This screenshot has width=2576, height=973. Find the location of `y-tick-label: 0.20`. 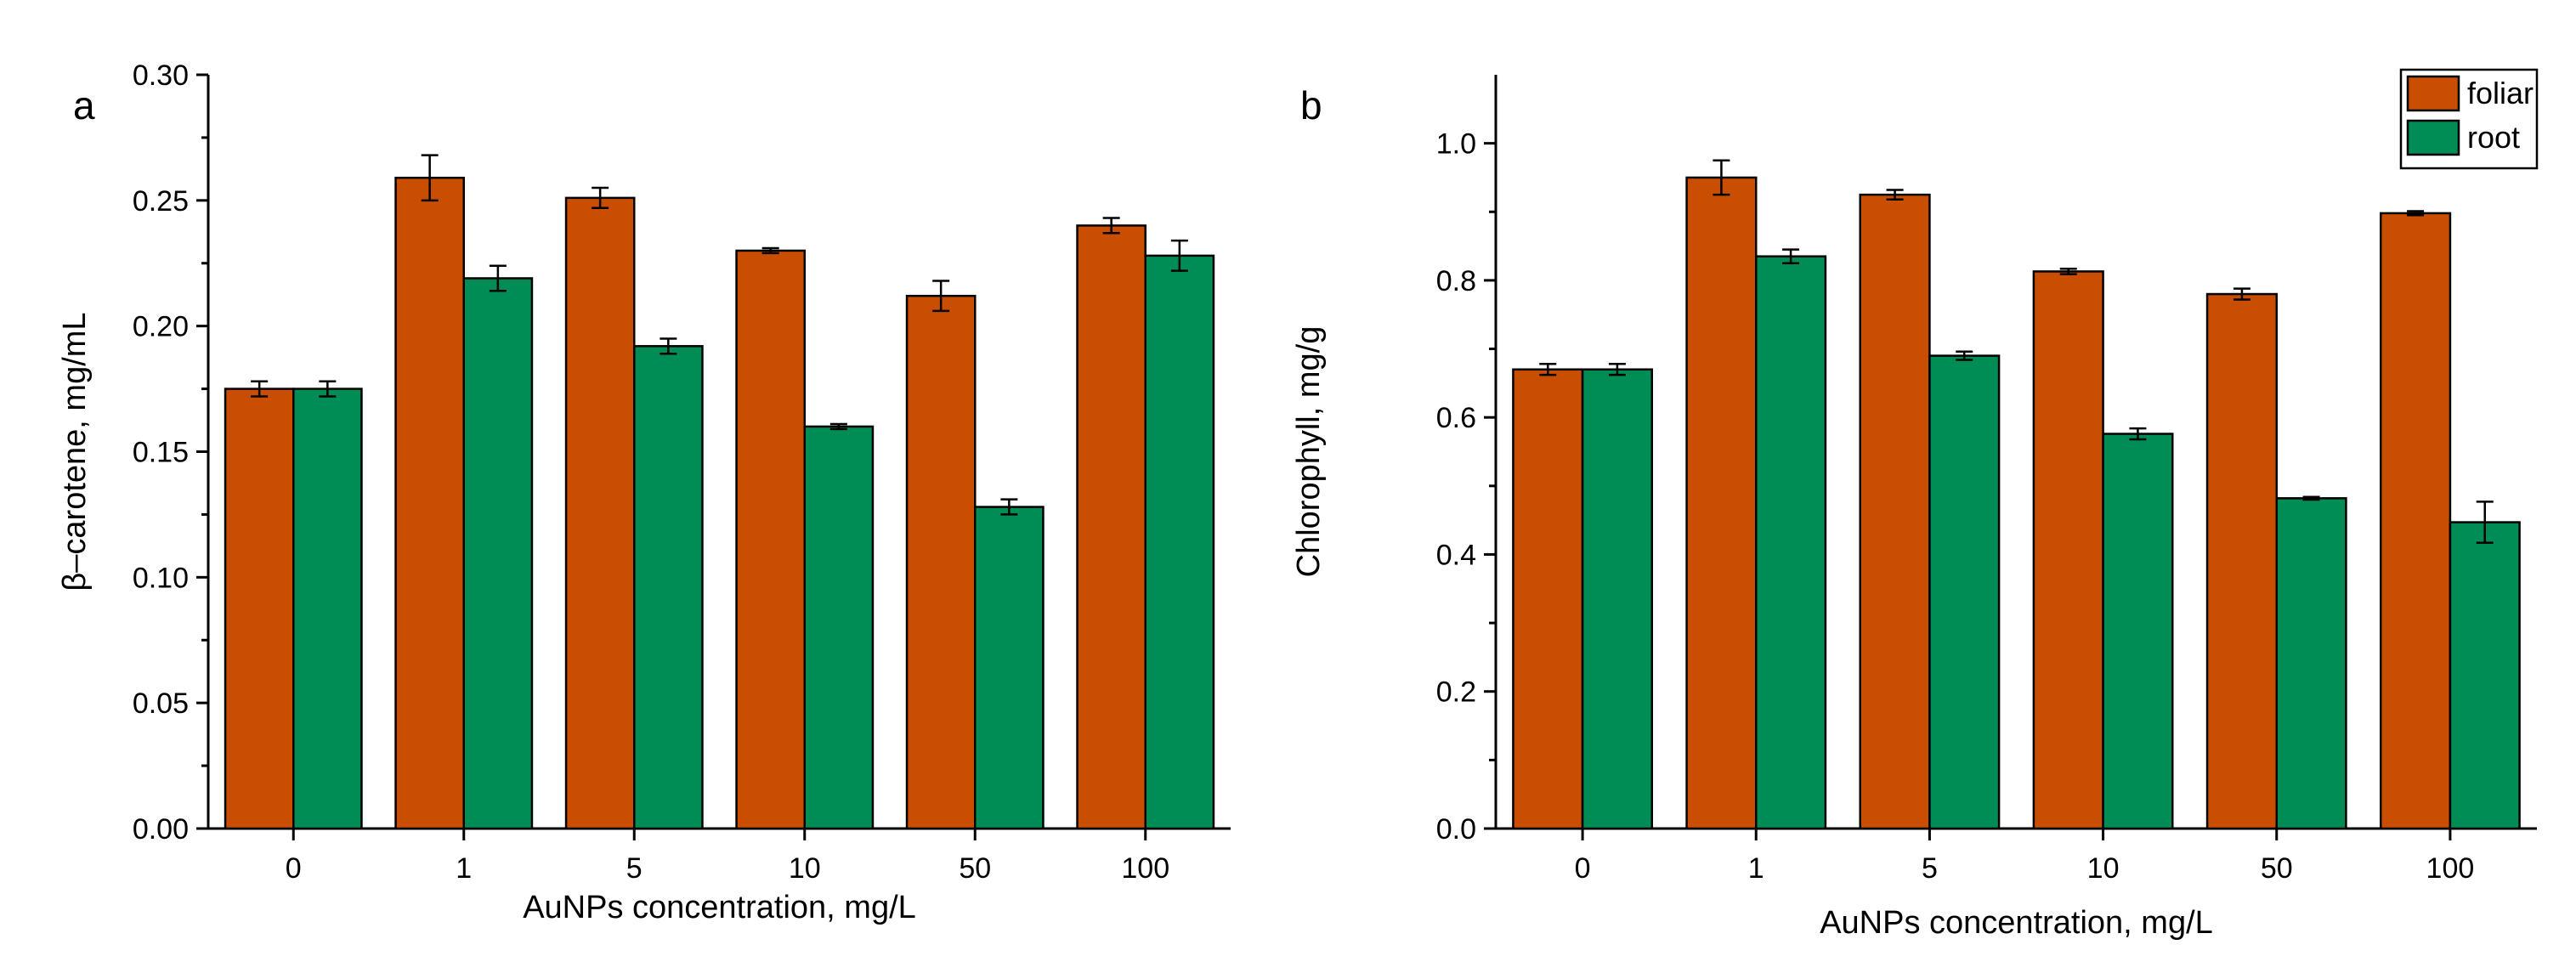

y-tick-label: 0.20 is located at coordinates (161, 327).